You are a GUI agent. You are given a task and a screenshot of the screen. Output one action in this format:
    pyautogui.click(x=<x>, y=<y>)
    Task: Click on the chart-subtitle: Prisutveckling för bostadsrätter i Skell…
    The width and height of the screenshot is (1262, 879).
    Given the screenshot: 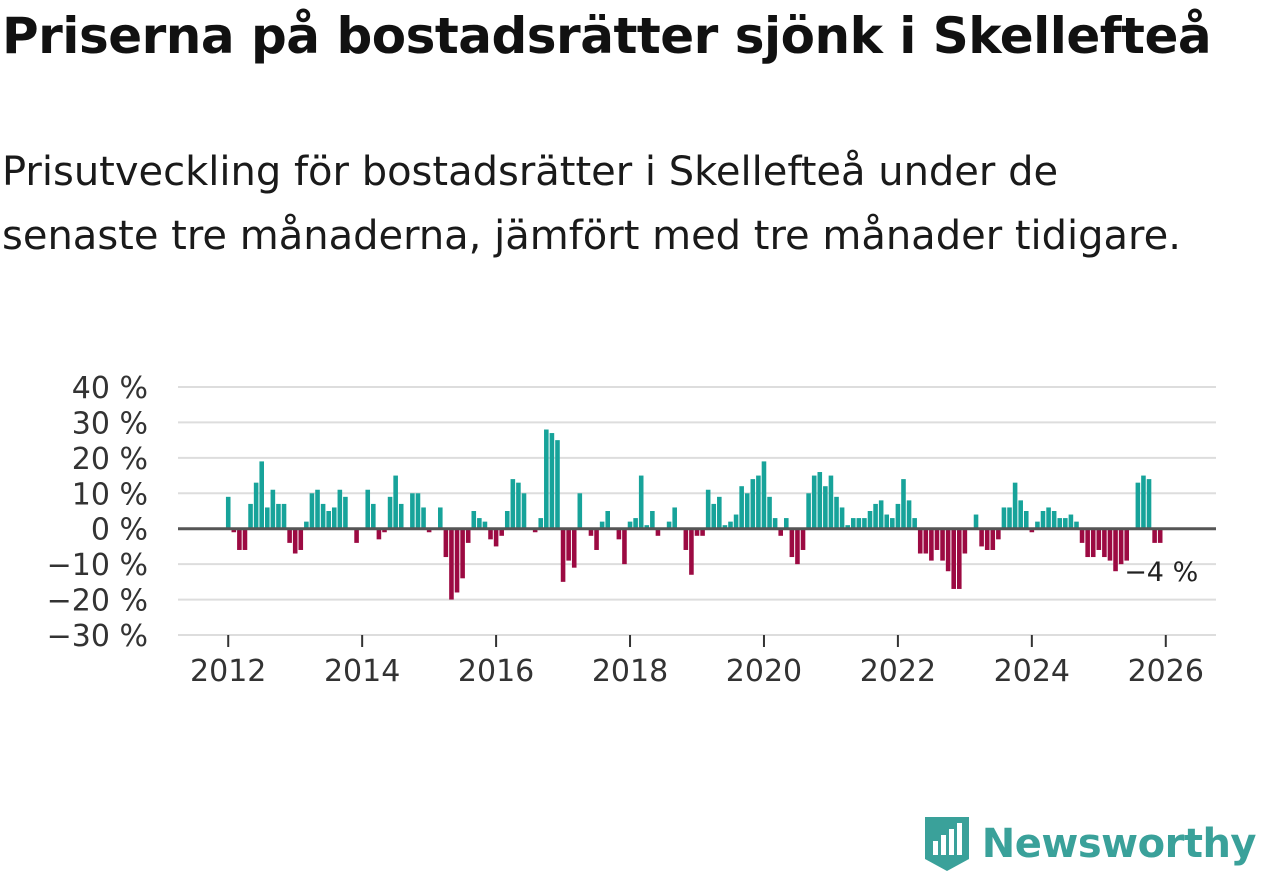 What is the action you would take?
    pyautogui.click(x=591, y=204)
    